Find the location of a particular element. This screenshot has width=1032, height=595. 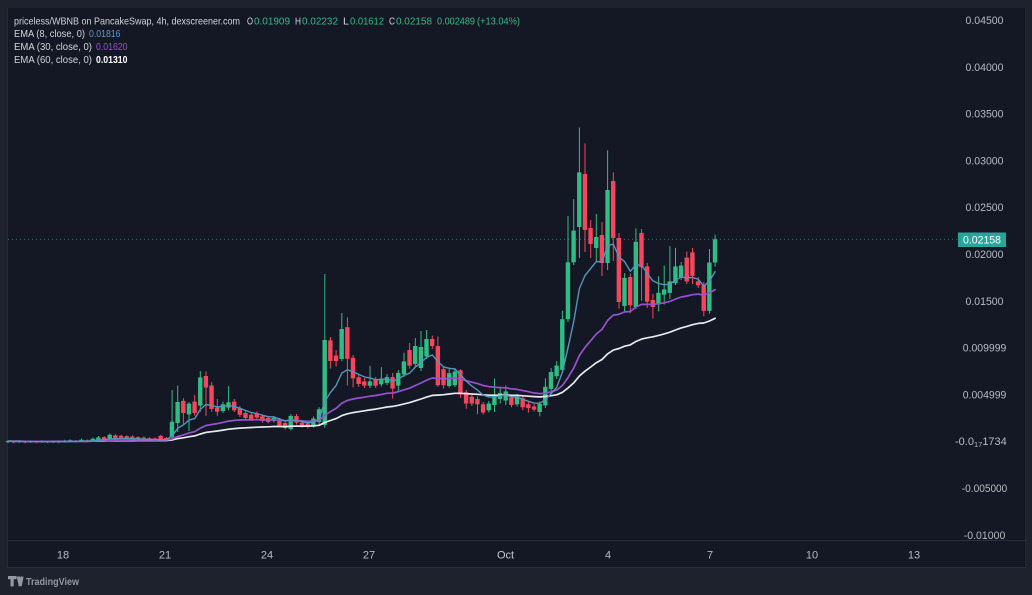

svg-text: 0.04000 is located at coordinates (985, 68).